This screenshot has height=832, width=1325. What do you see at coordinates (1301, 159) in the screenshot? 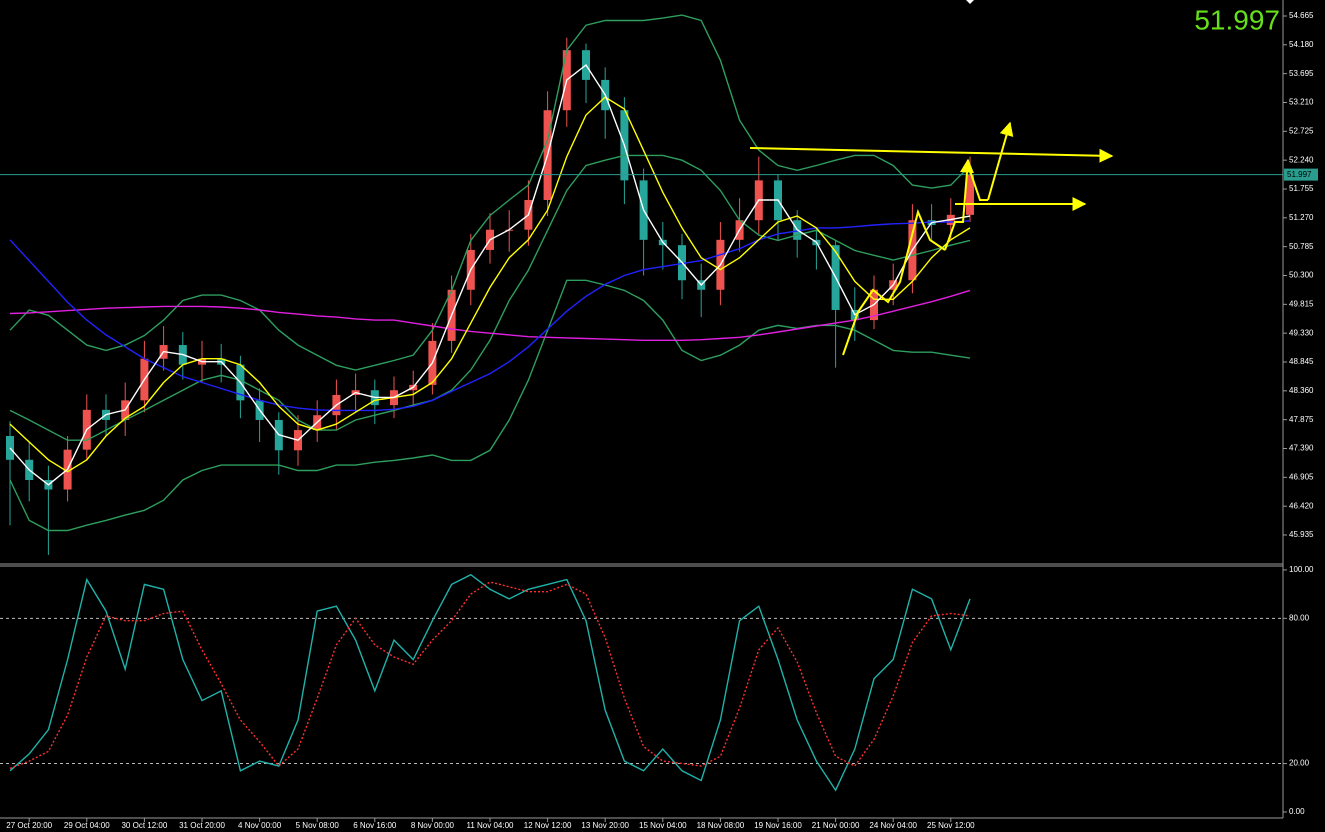
I see `y-tick-label: 52.240` at bounding box center [1301, 159].